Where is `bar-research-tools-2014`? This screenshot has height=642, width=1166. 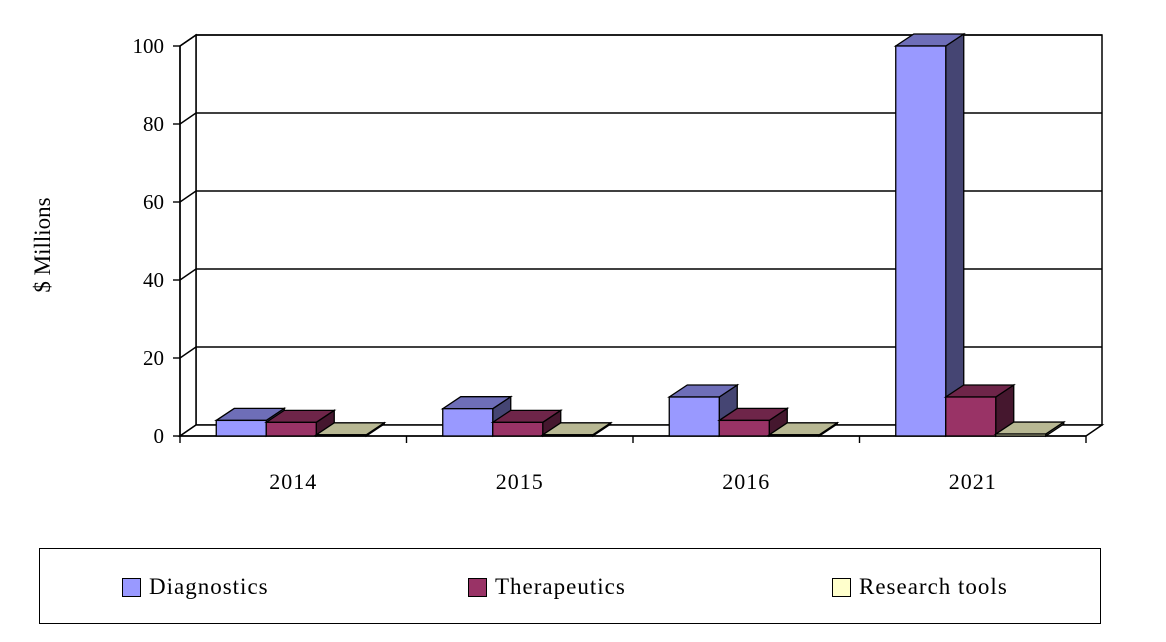
bar-research-tools-2014 is located at coordinates (350, 429).